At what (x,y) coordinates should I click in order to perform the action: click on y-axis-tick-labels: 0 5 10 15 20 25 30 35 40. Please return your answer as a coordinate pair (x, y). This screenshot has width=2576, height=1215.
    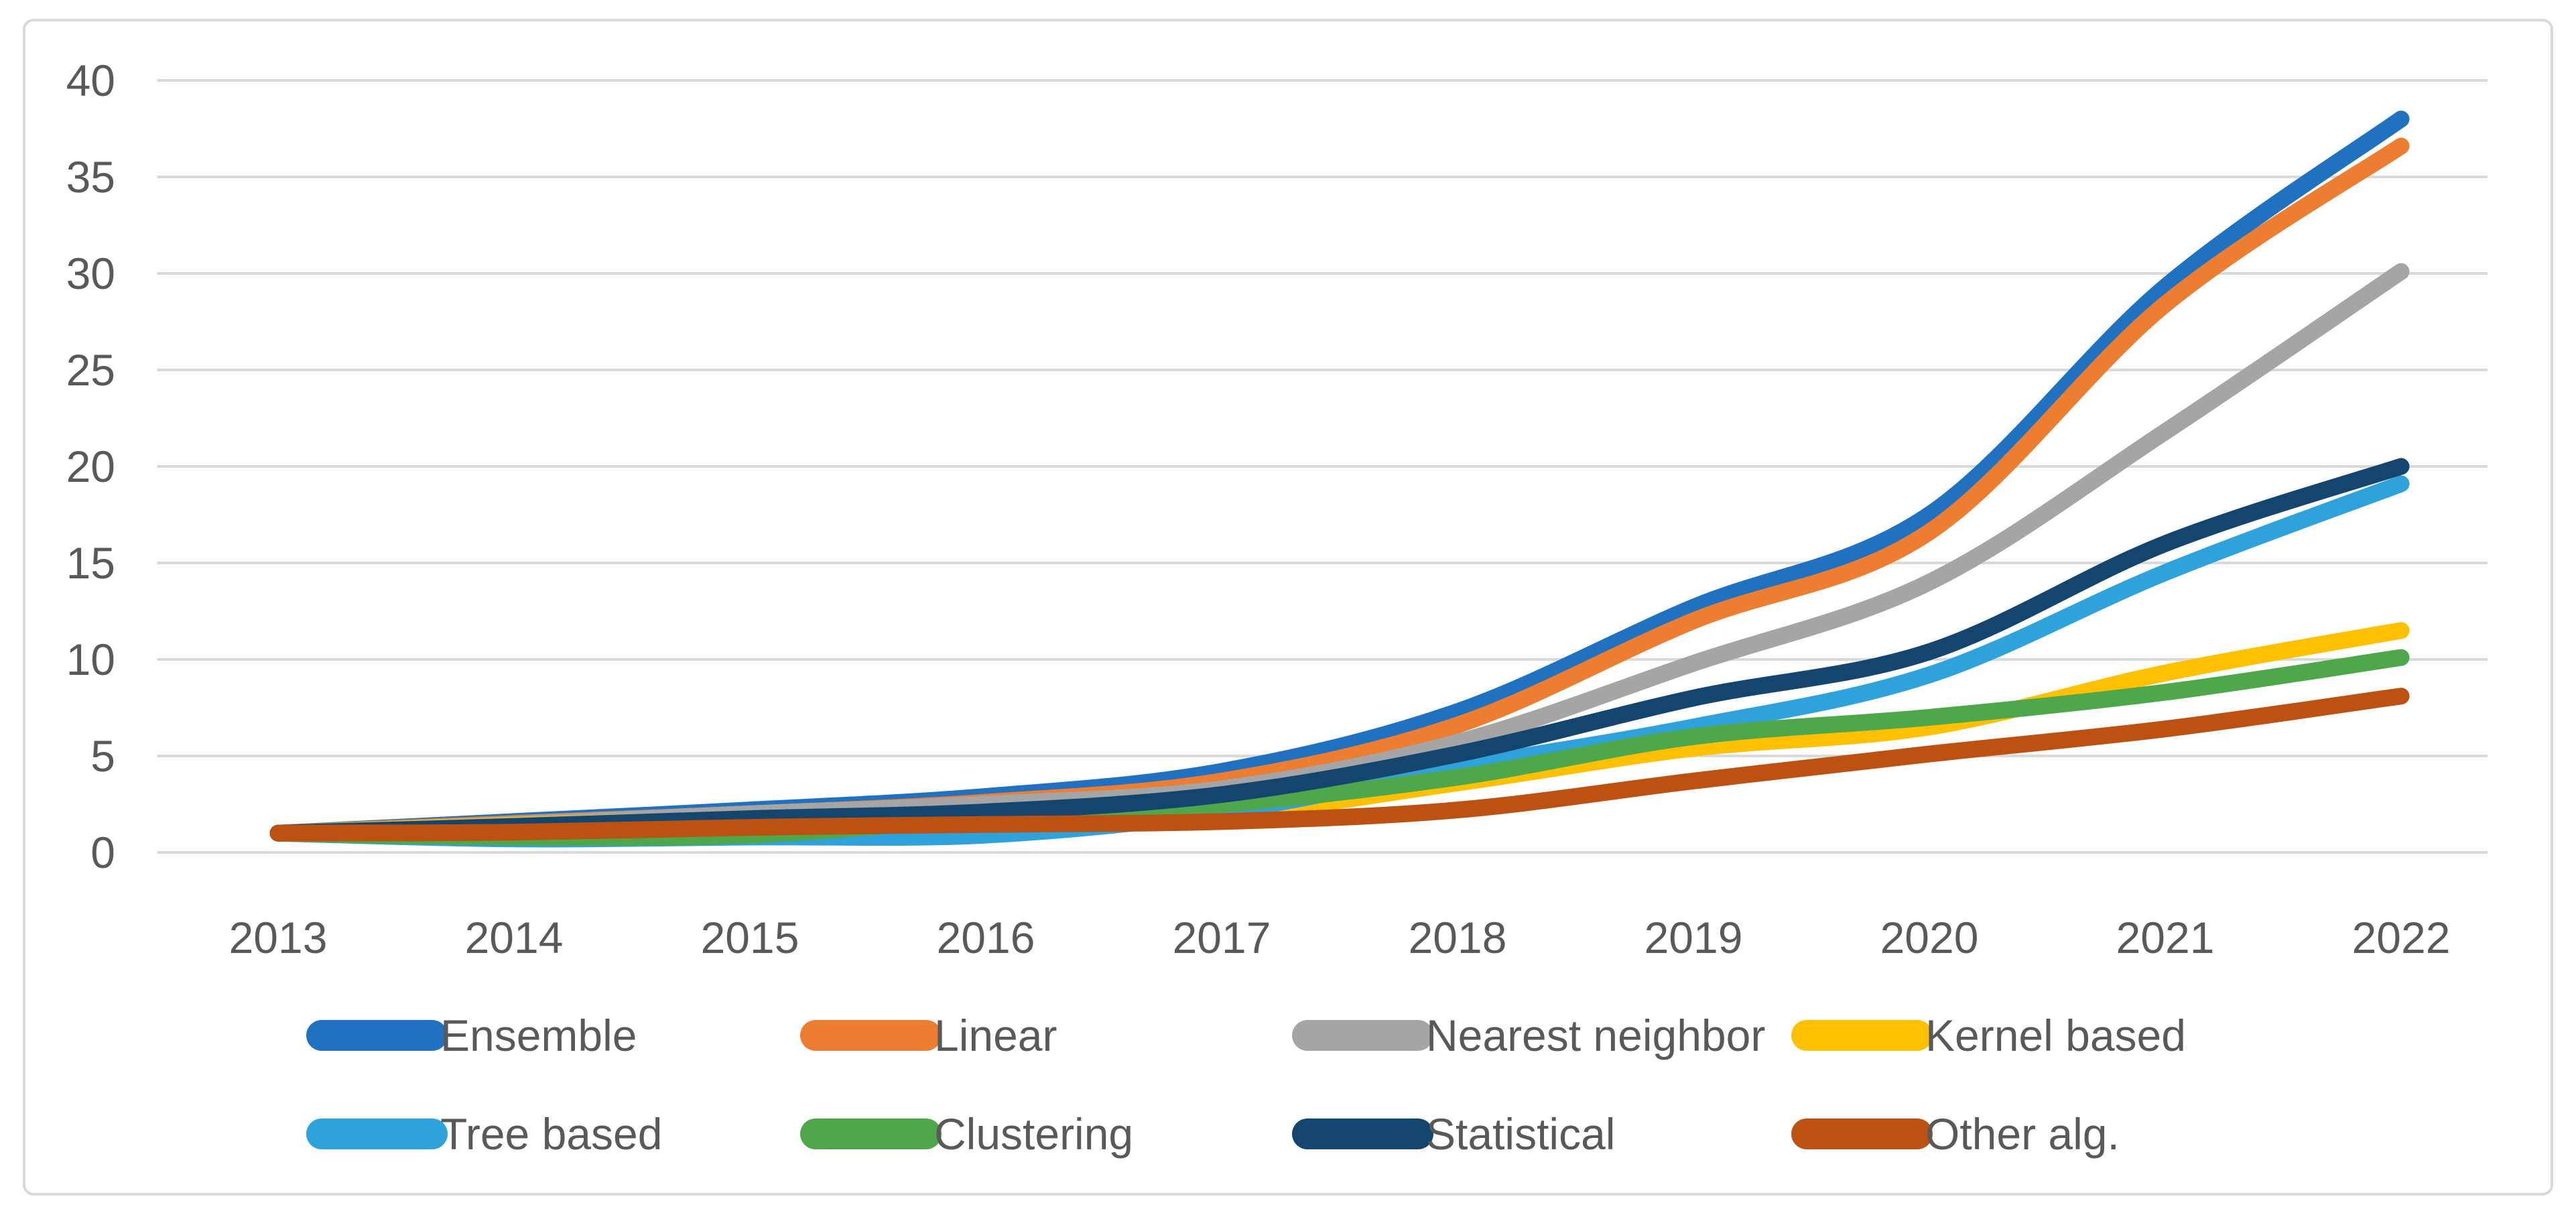
    Looking at the image, I should click on (90, 466).